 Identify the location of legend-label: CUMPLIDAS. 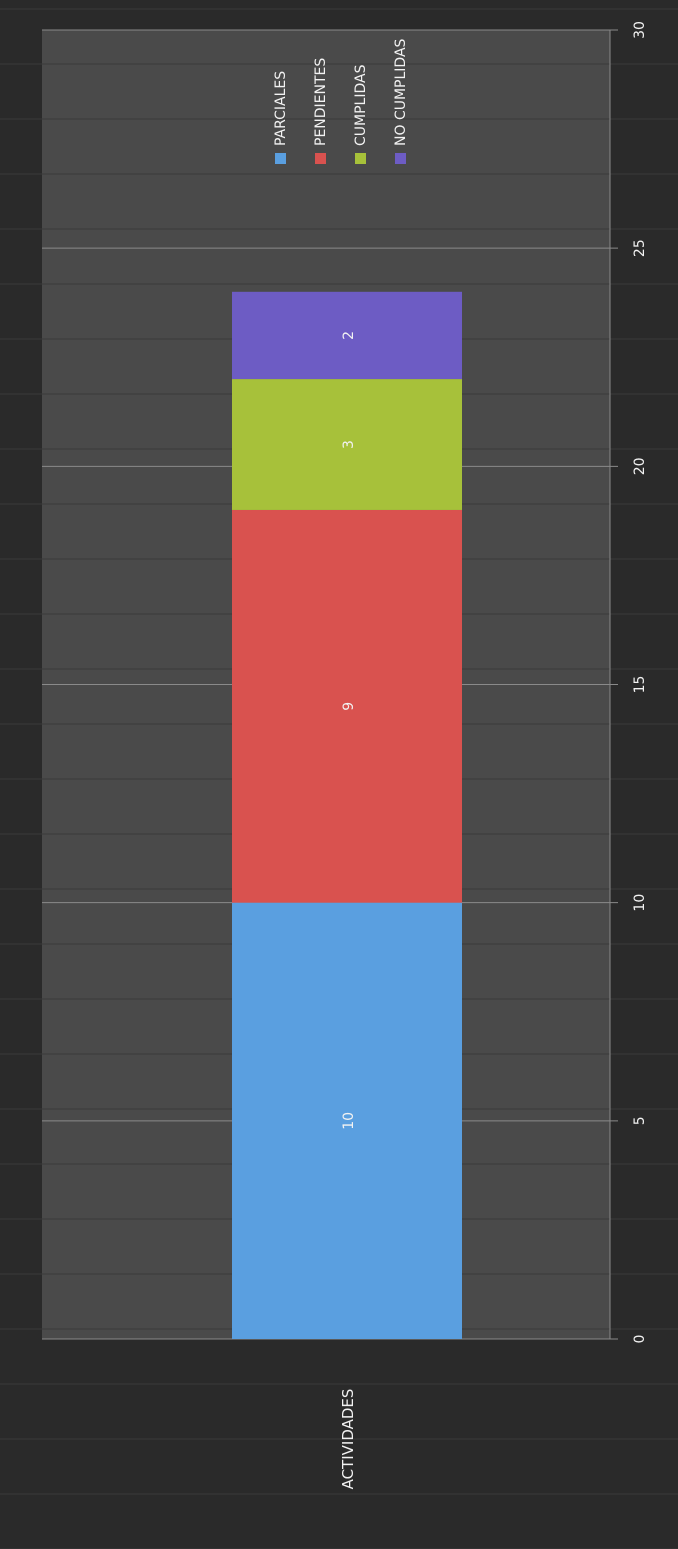
(361, 105).